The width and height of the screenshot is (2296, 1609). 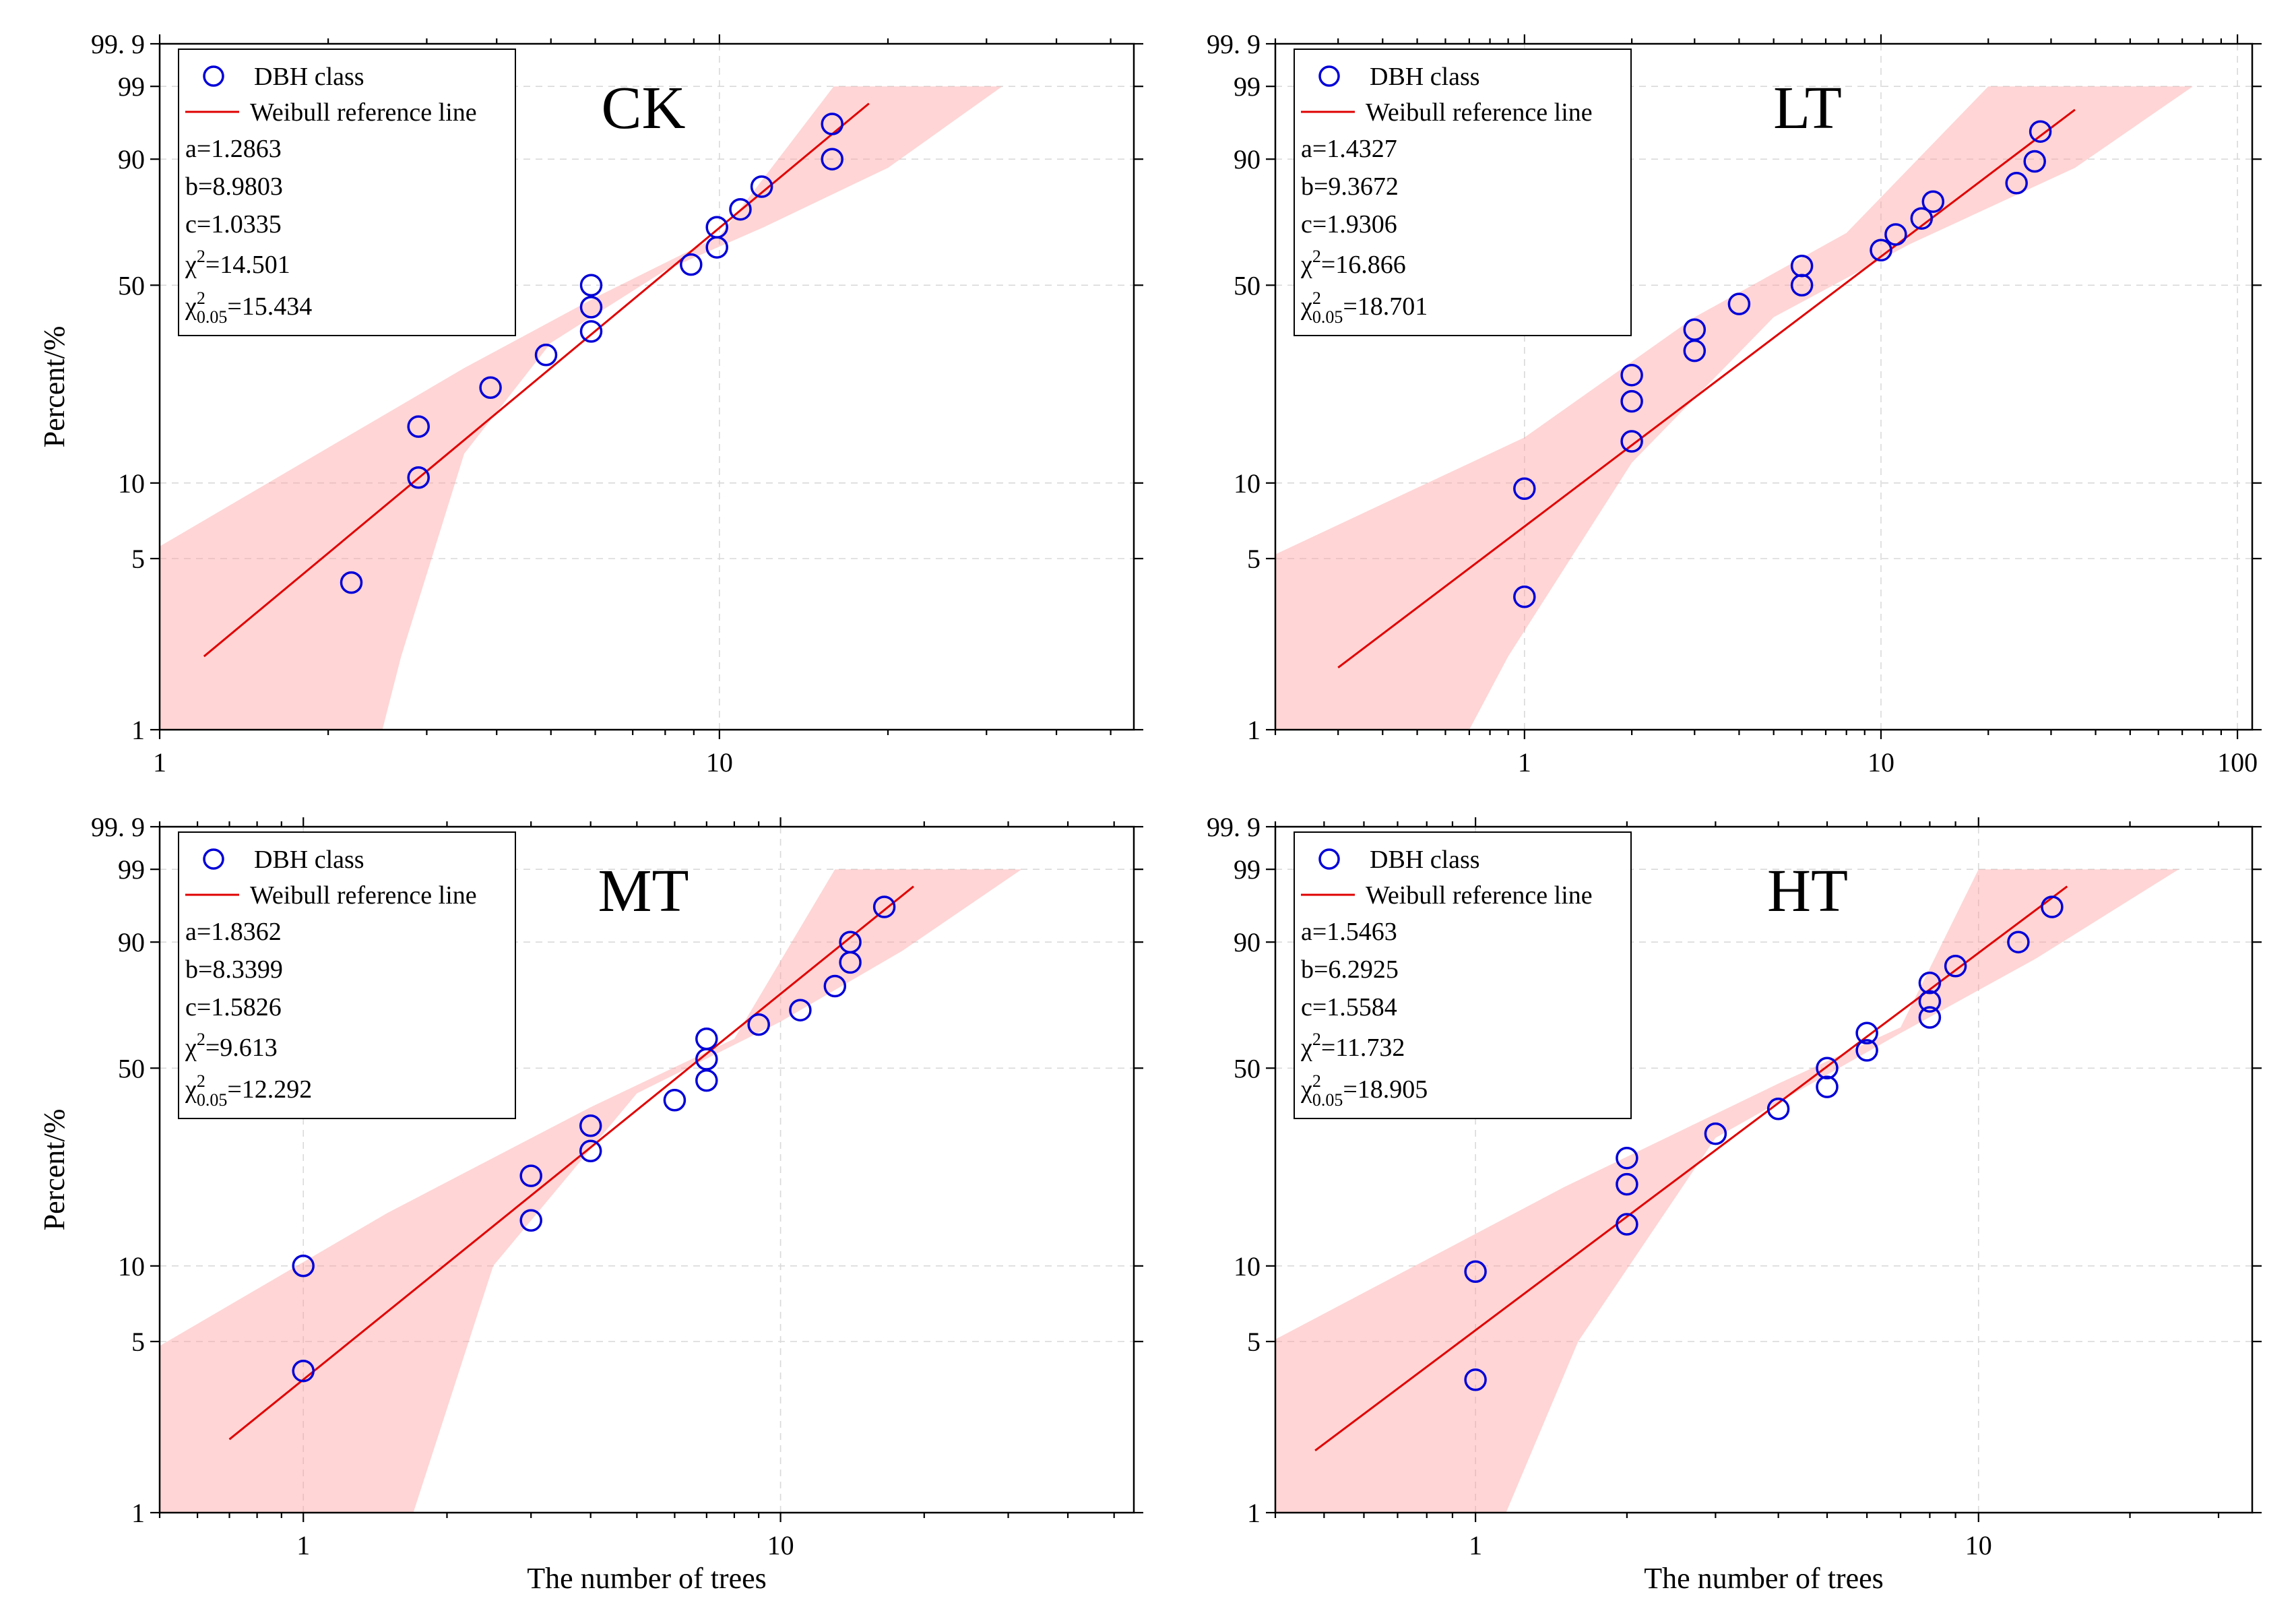 What do you see at coordinates (1425, 77) in the screenshot?
I see `legend-label-points: DBH class` at bounding box center [1425, 77].